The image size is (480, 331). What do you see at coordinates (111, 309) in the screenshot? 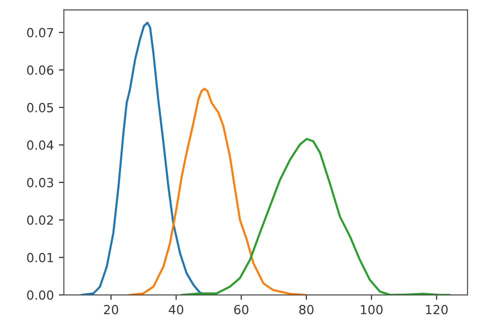
I see `x-tick-label: 20` at bounding box center [111, 309].